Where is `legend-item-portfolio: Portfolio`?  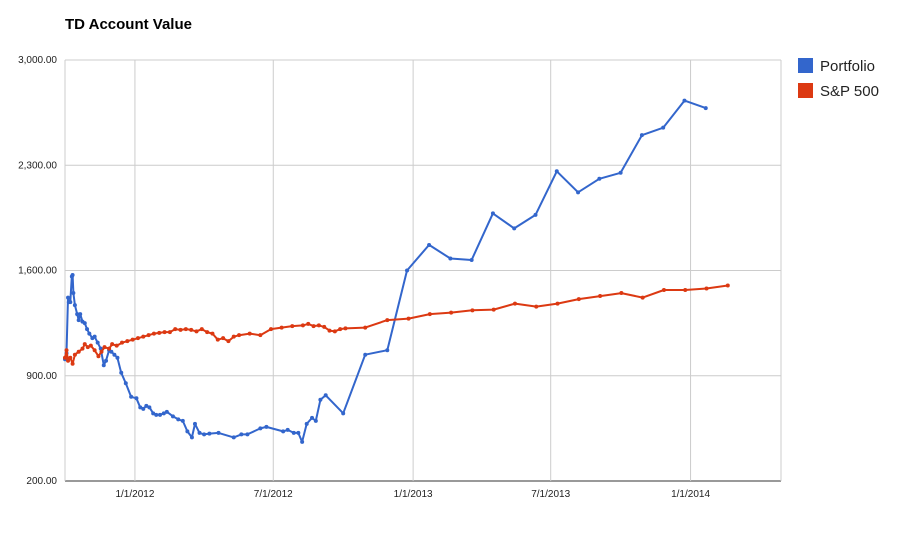
legend-item-portfolio: Portfolio is located at coordinates (836, 66).